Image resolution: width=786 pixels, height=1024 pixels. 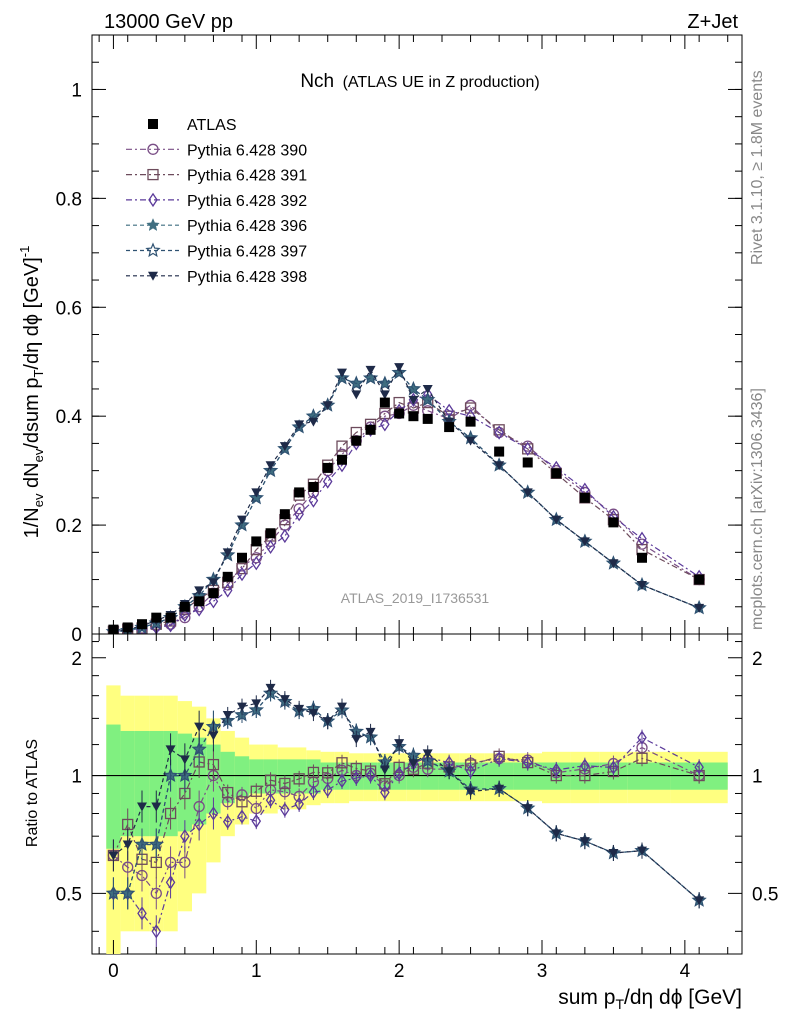 What do you see at coordinates (757, 777) in the screenshot?
I see `ratio-y-tick-label-right: 1` at bounding box center [757, 777].